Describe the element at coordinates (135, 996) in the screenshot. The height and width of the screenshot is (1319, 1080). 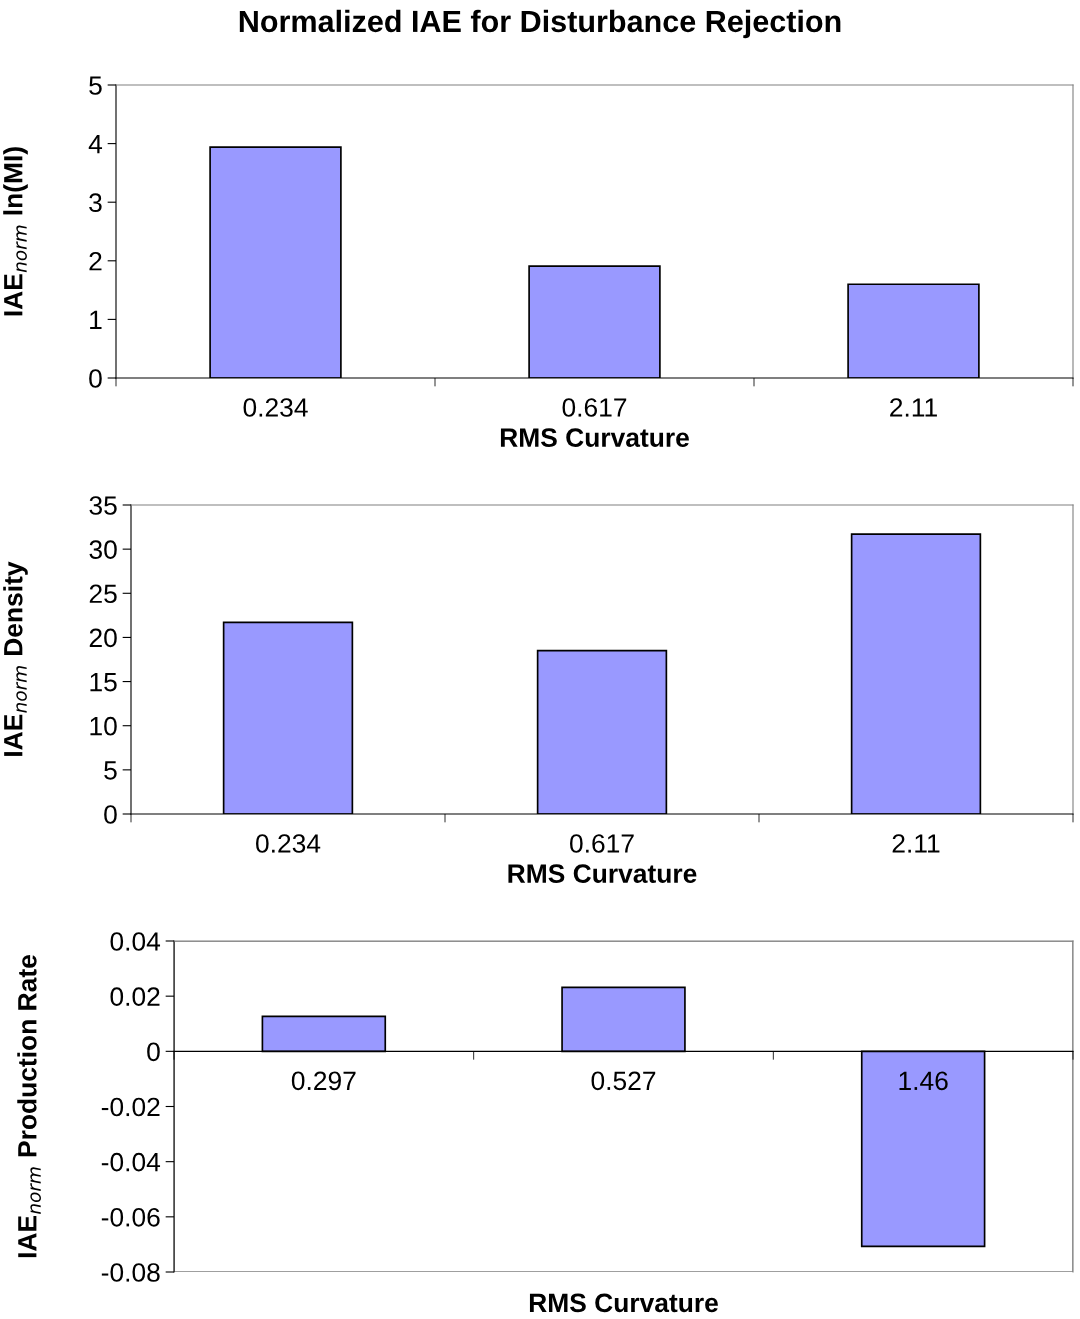
I see `y-tick-label: 0.02` at that location.